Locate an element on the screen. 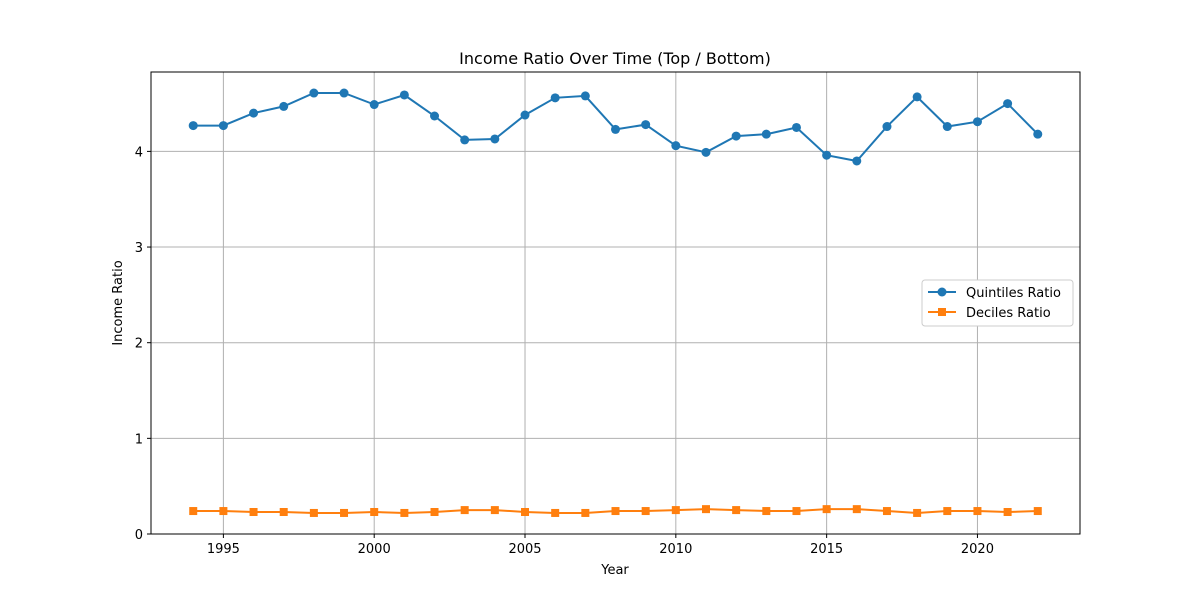 This screenshot has width=1200, height=600. y-tick-label: 3 is located at coordinates (139, 248).